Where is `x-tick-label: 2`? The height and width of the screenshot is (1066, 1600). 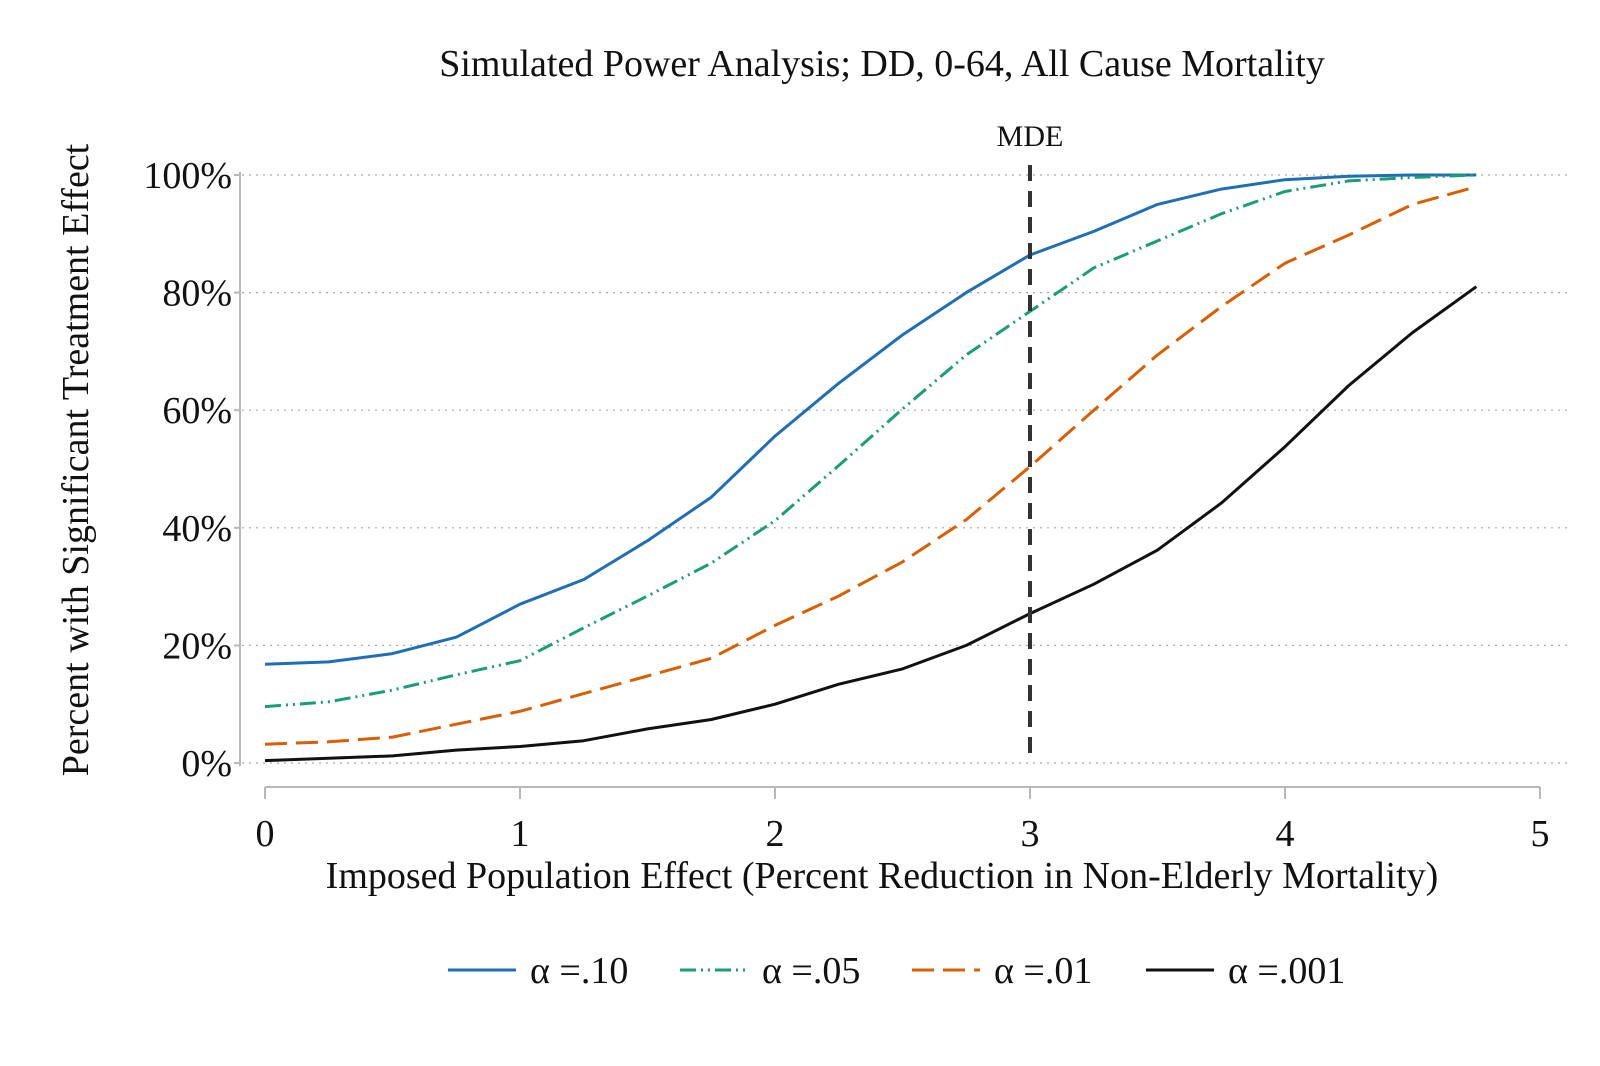
x-tick-label: 2 is located at coordinates (775, 834).